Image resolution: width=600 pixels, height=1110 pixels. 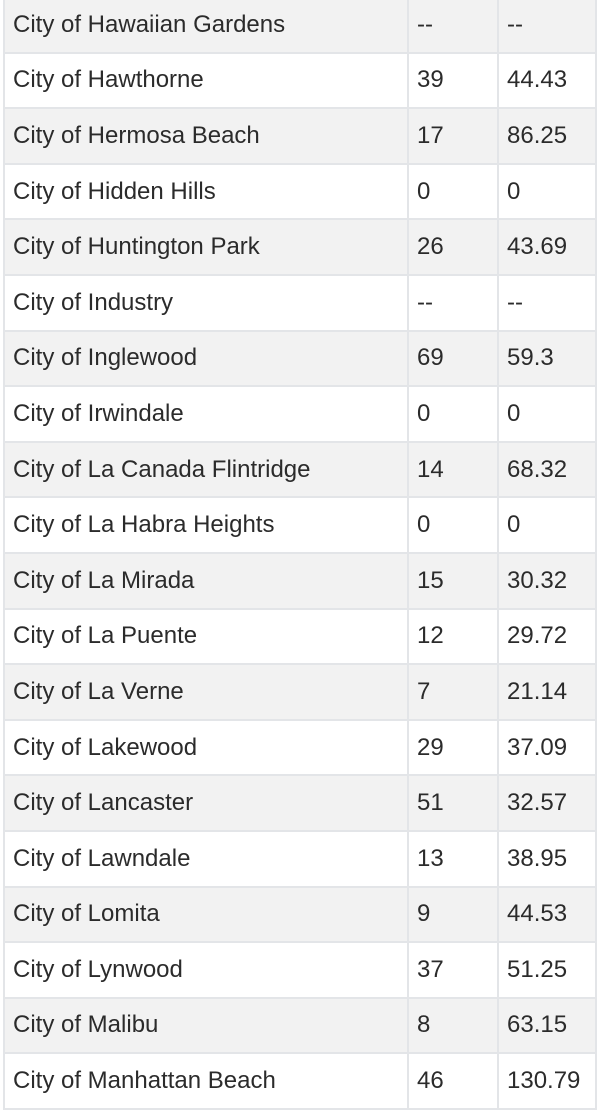 I want to click on table-row: City of Lancaster 51 32.57, so click(x=300, y=803).